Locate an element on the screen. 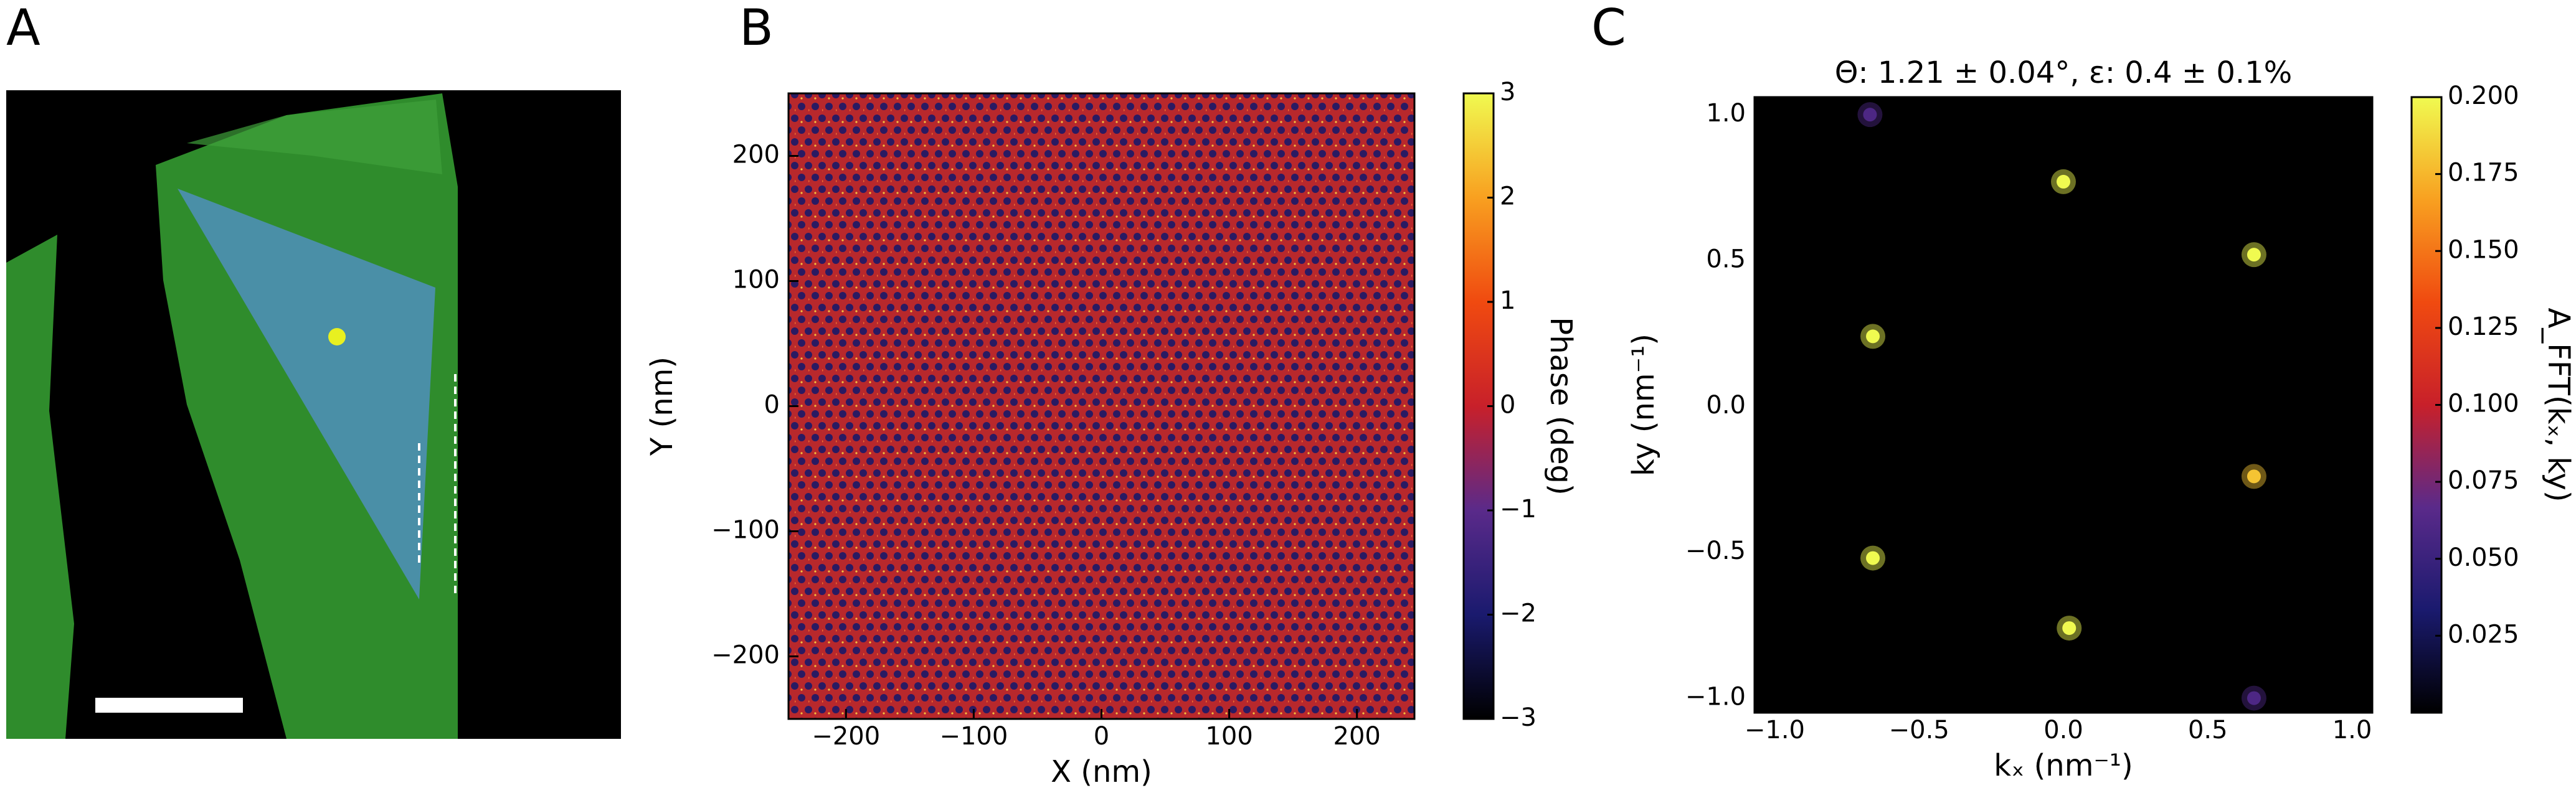 The width and height of the screenshot is (2576, 793). colorbar-tick-label: −2 is located at coordinates (1519, 613).